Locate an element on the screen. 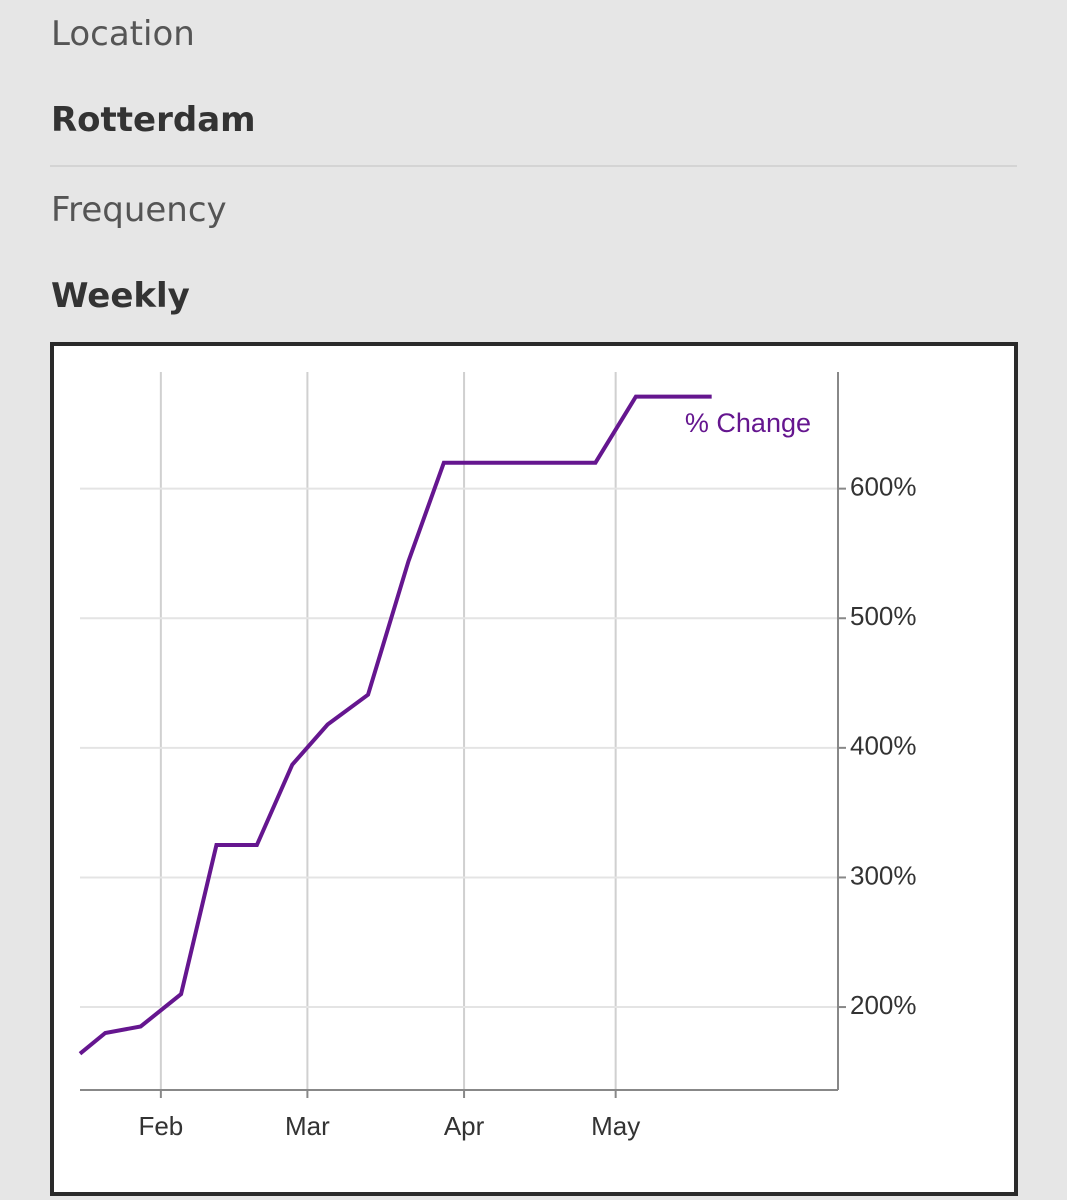  y-tick-label: 500% is located at coordinates (883, 616).